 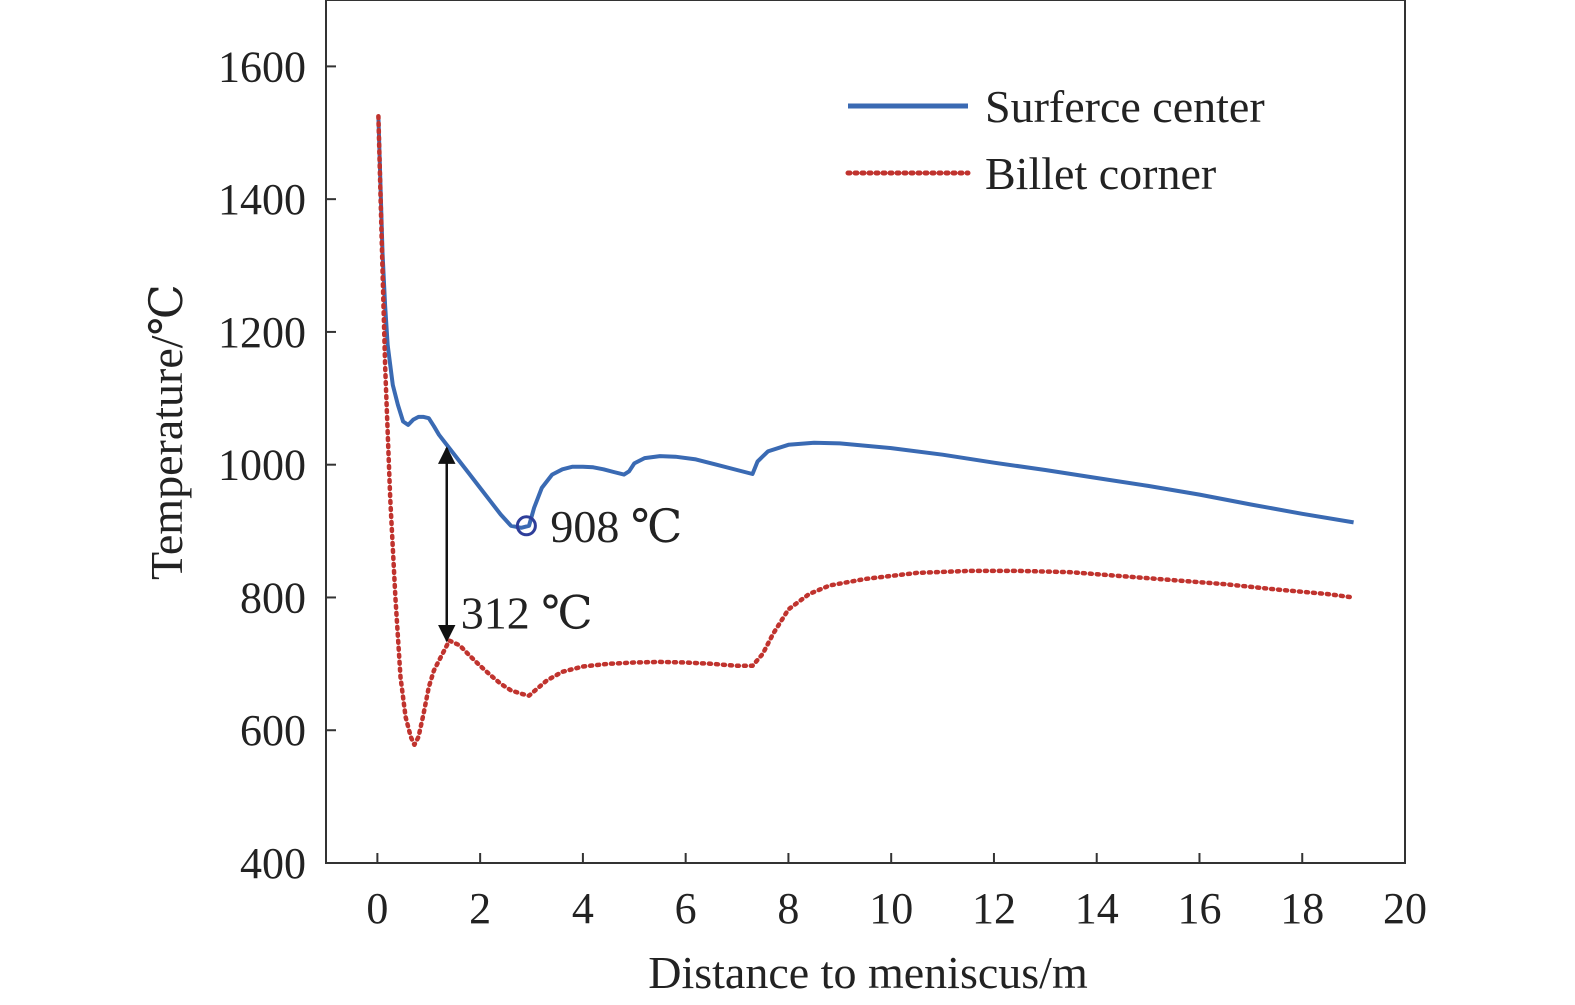 What do you see at coordinates (1199, 908) in the screenshot?
I see `x-tick-label: 16` at bounding box center [1199, 908].